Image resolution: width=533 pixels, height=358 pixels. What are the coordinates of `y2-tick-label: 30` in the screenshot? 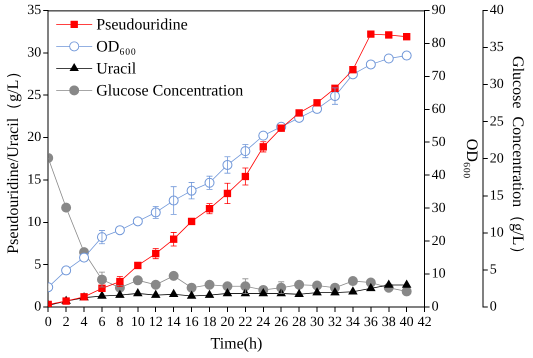 It's located at (439, 208).